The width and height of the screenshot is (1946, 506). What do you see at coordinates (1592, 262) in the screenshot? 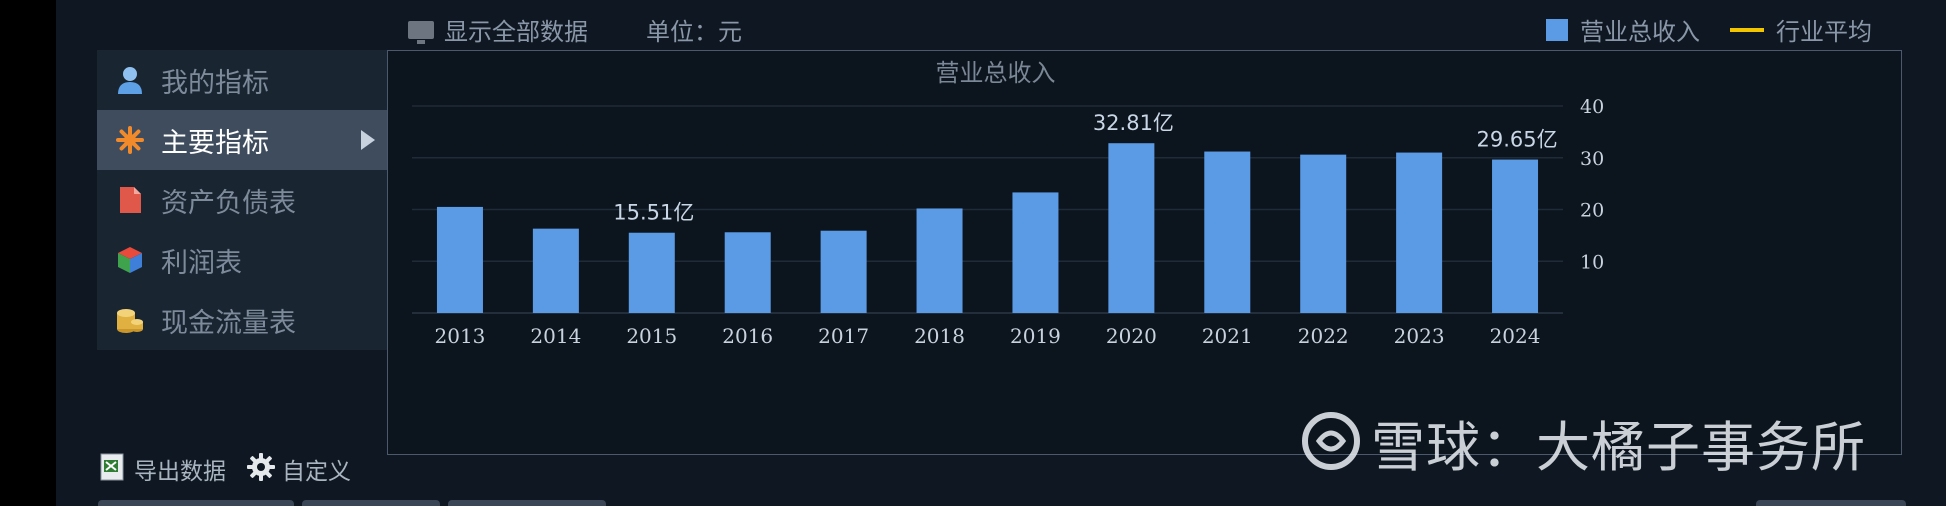
I see `y-tick-label: 10` at bounding box center [1592, 262].